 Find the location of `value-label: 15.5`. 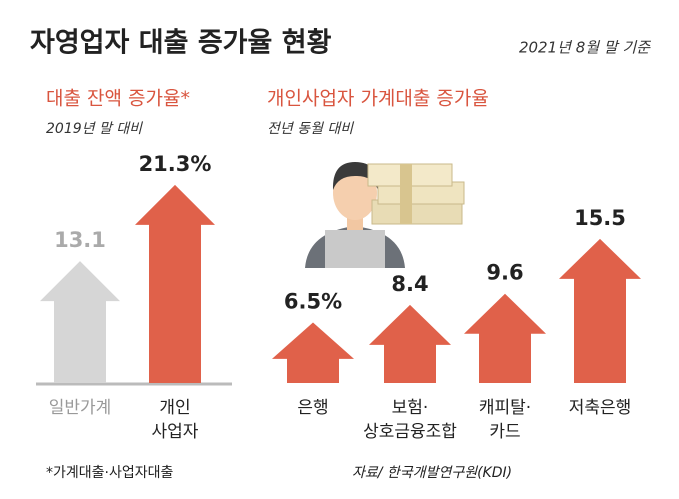

value-label: 15.5 is located at coordinates (600, 218).